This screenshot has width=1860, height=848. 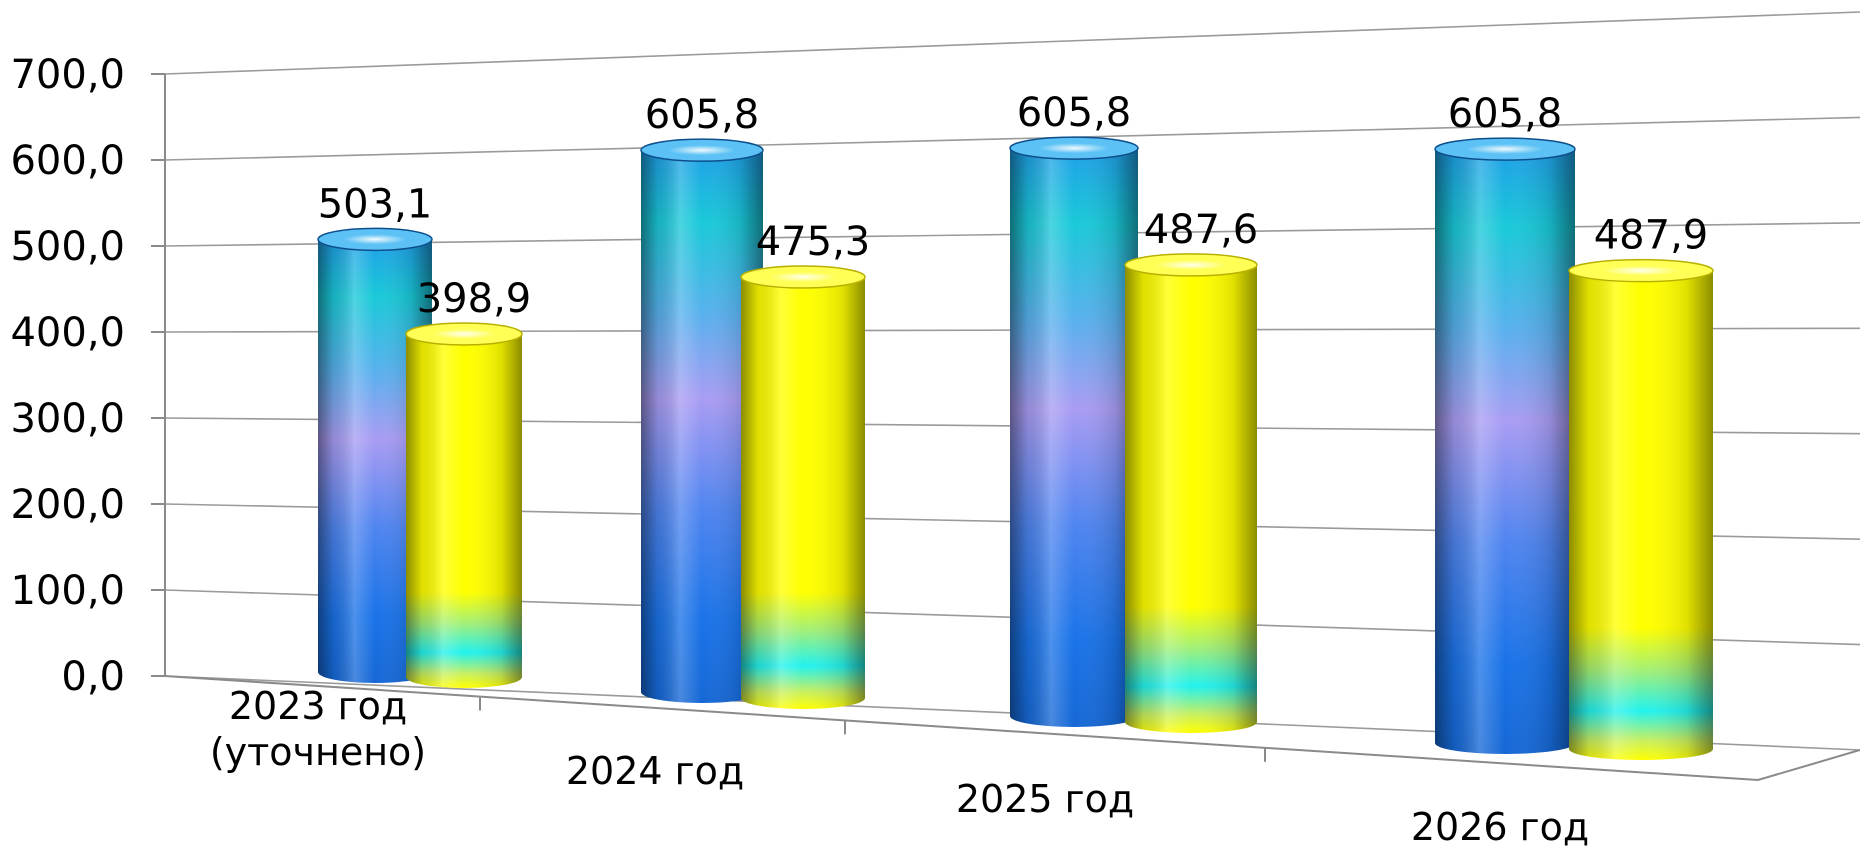 I want to click on y-tick-label: 100,0, so click(x=67, y=591).